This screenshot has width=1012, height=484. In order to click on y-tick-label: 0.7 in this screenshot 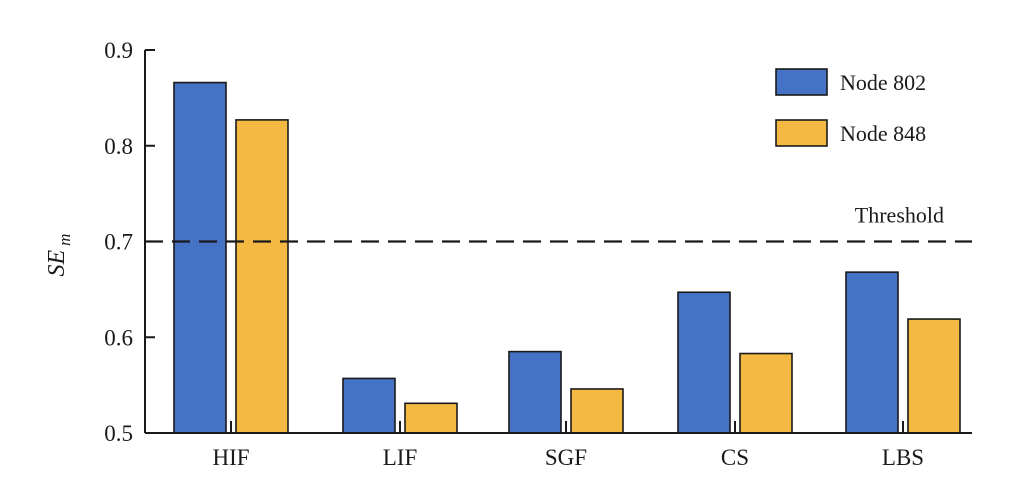, I will do `click(118, 242)`.